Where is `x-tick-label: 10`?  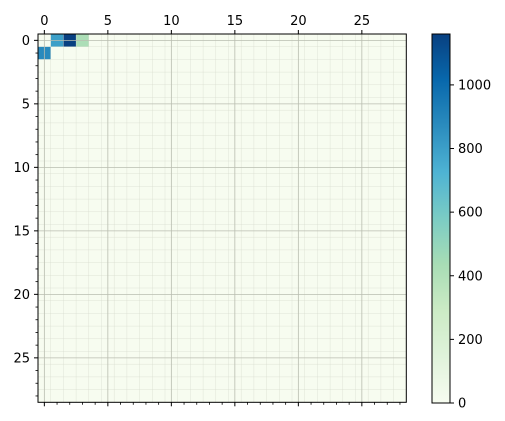 x-tick-label: 10 is located at coordinates (171, 21).